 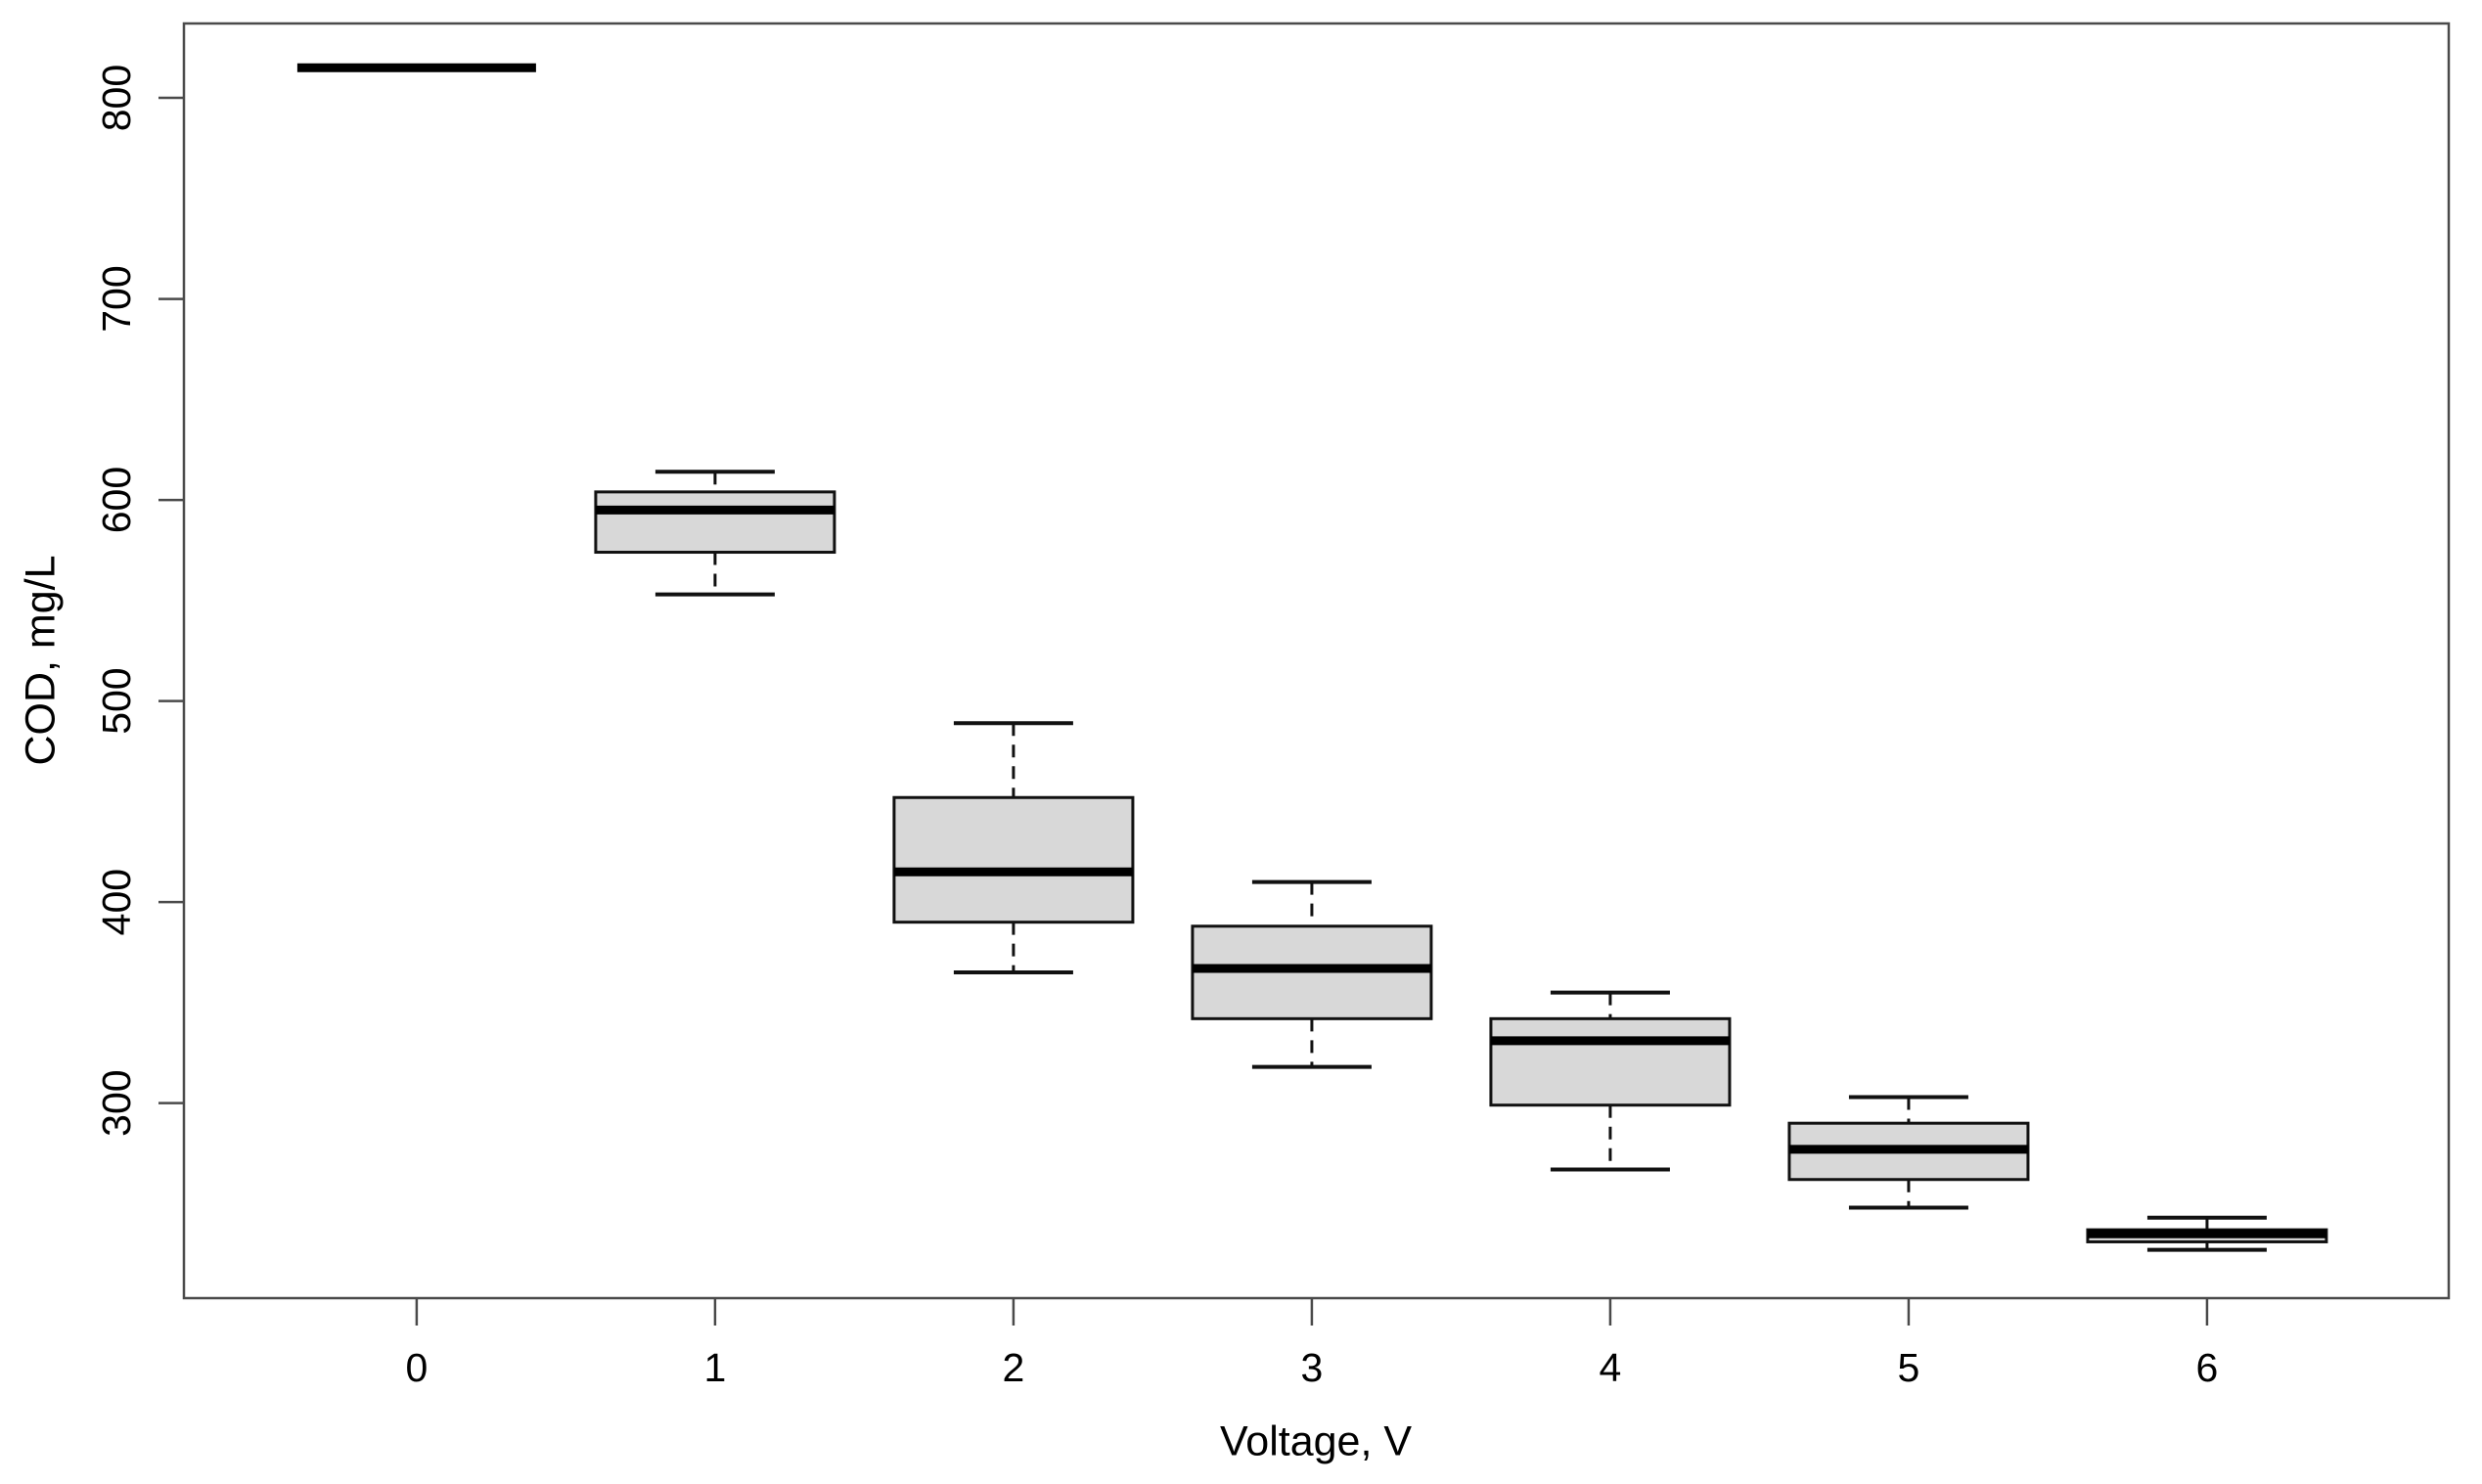 What do you see at coordinates (41, 660) in the screenshot?
I see `y-axis-title: COD, mg/L` at bounding box center [41, 660].